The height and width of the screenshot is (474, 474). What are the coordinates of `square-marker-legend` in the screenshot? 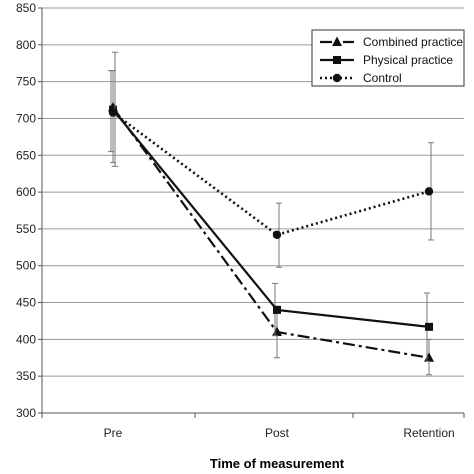 It's located at (337, 60).